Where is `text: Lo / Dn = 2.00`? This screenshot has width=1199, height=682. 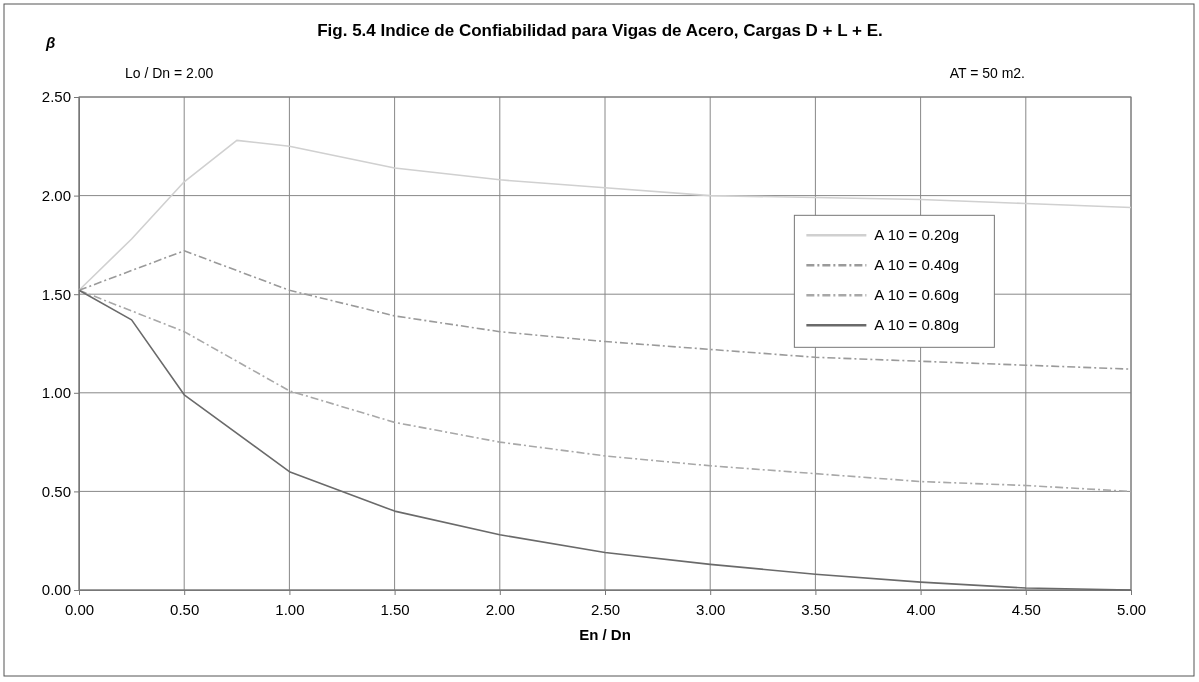
text: Lo / Dn = 2.00 is located at coordinates (169, 73).